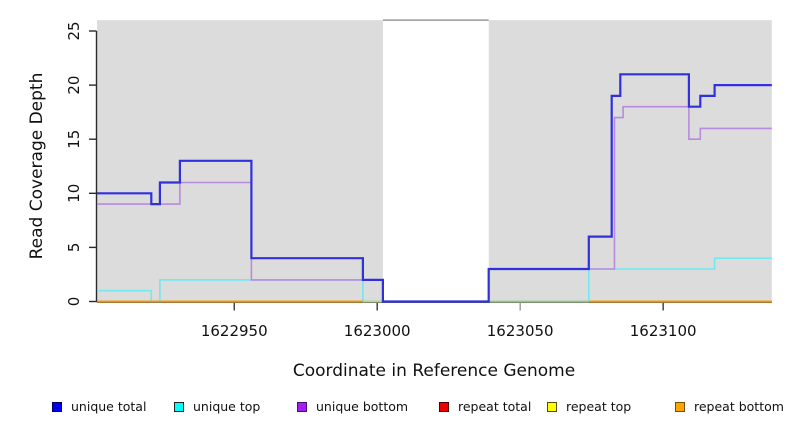 The height and width of the screenshot is (432, 792). I want to click on legend-item-repeat-bottom: repeat bottom, so click(729, 407).